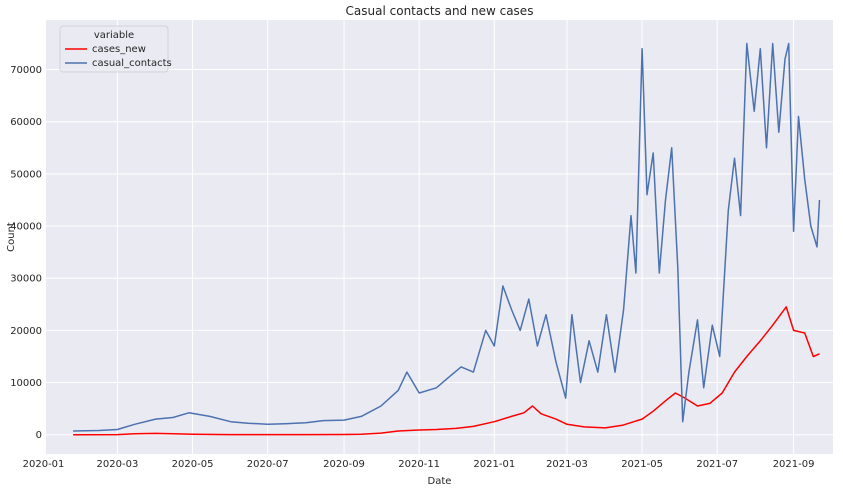 The width and height of the screenshot is (843, 492). Describe the element at coordinates (794, 464) in the screenshot. I see `x-tick-label: 2021-09` at that location.